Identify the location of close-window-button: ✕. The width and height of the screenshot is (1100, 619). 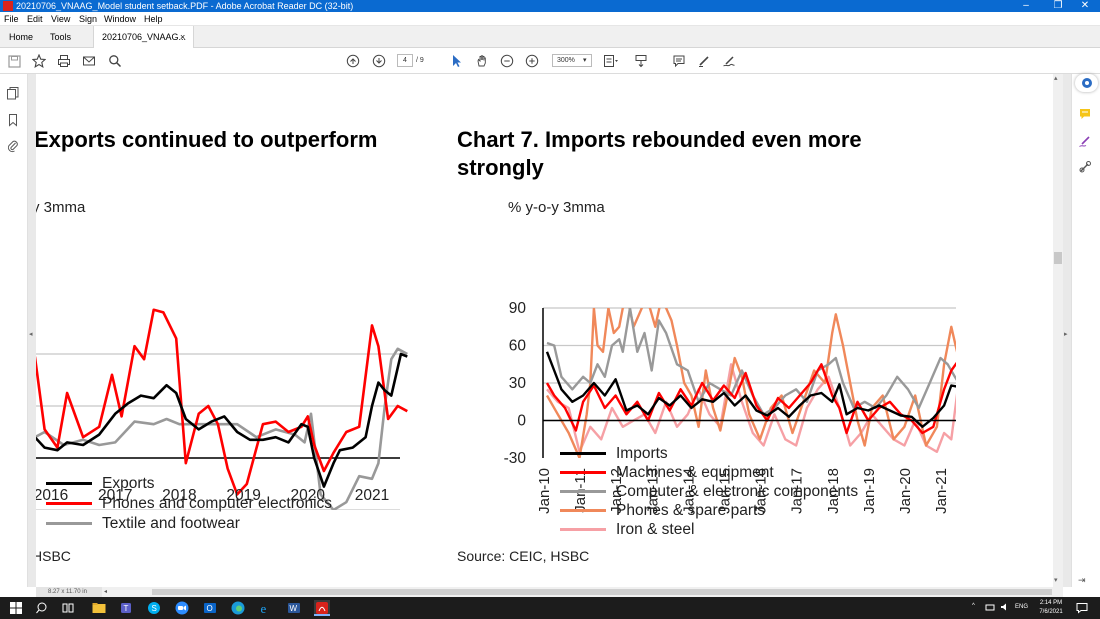
(1085, 5).